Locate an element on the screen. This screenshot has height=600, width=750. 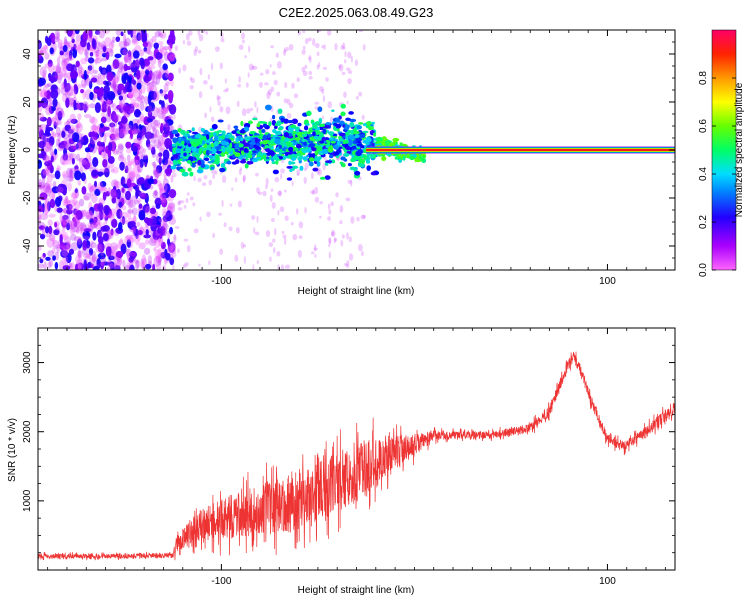
x-tick-label: -100 is located at coordinates (221, 581).